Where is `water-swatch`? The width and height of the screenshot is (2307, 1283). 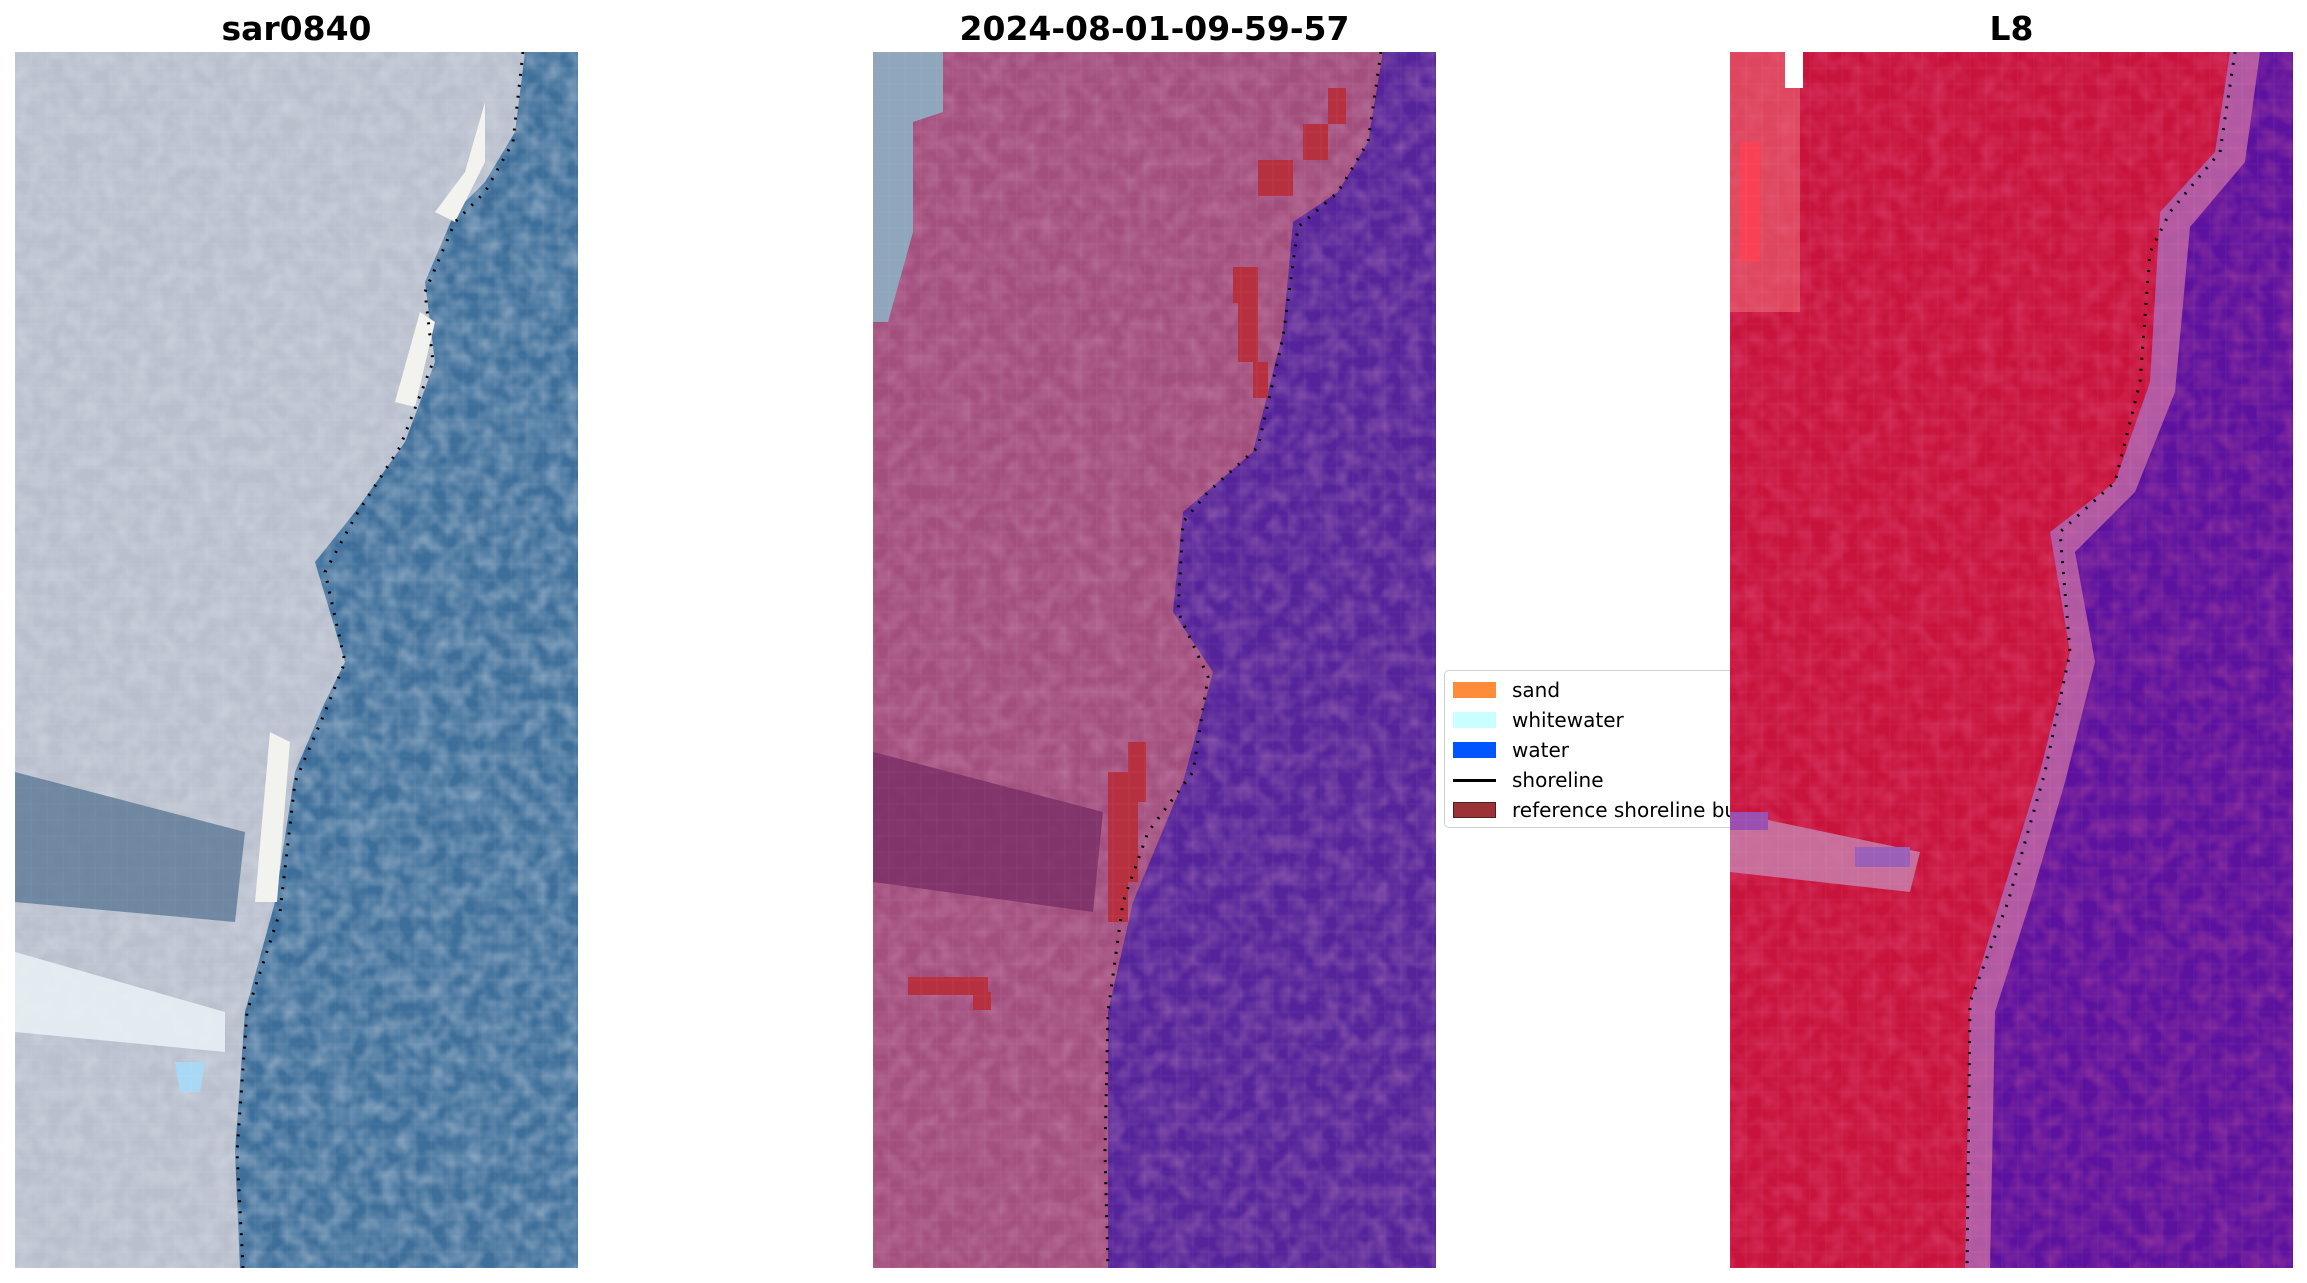
water-swatch is located at coordinates (1474, 750).